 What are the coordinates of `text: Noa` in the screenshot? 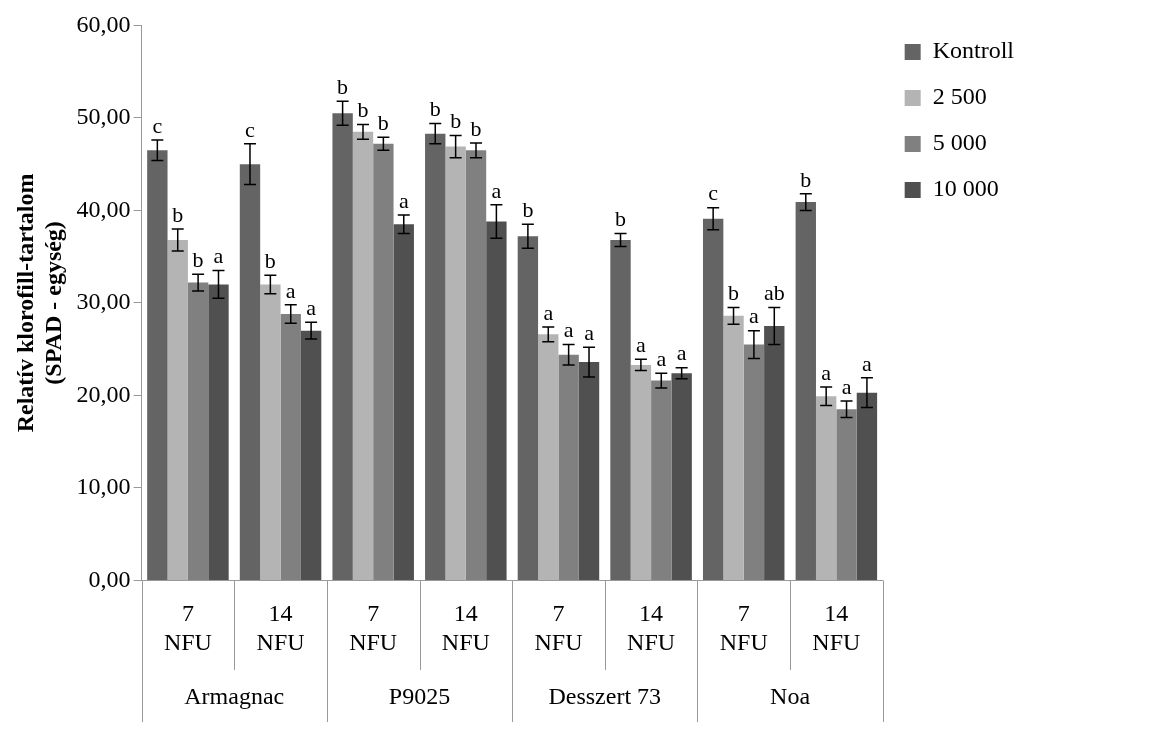 It's located at (790, 696).